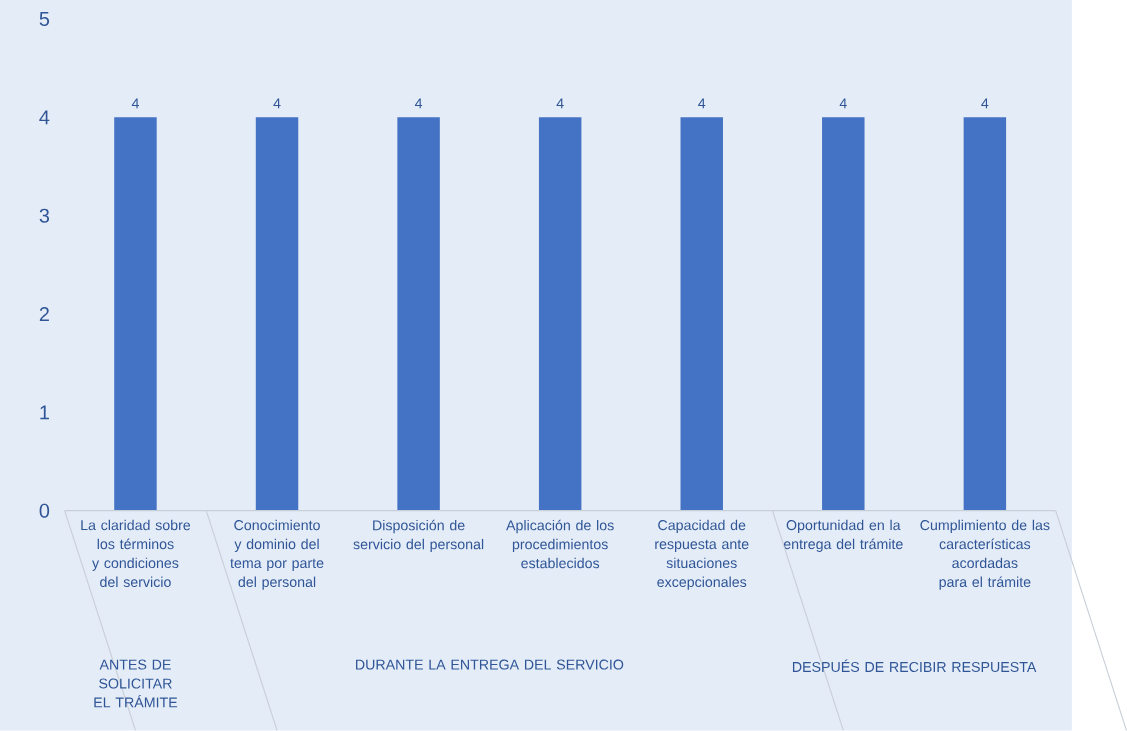  What do you see at coordinates (136, 553) in the screenshot?
I see `x-tick-label: La claridad sobre los términos y condiciones del servicio` at bounding box center [136, 553].